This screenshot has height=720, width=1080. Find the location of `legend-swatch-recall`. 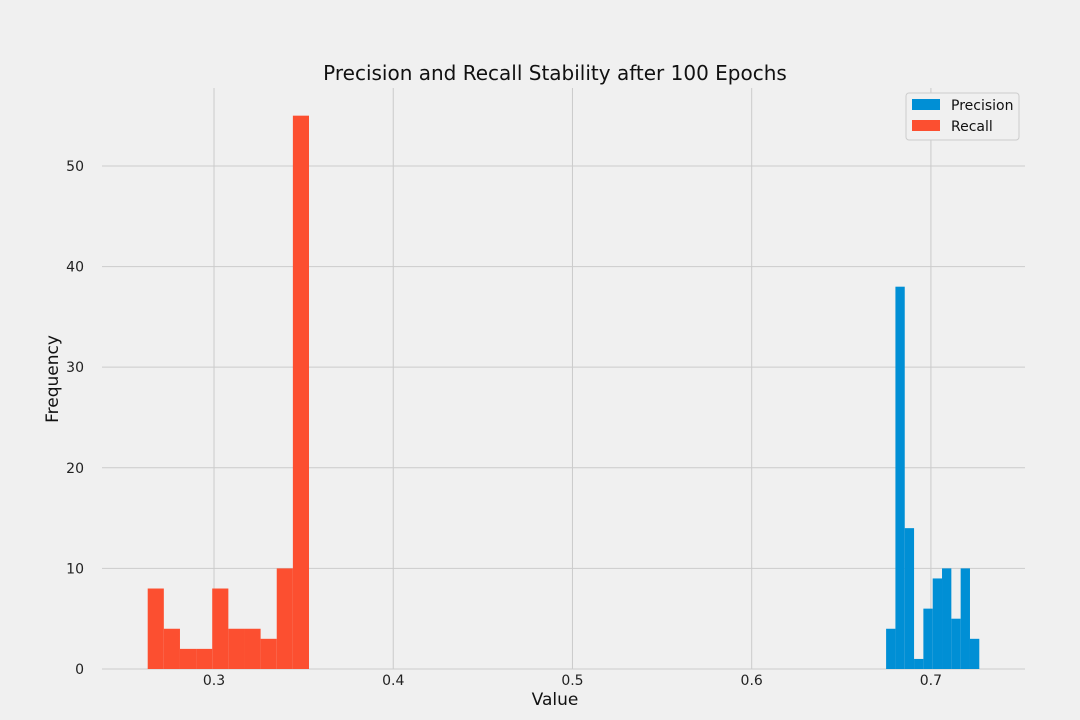

legend-swatch-recall is located at coordinates (926, 125).